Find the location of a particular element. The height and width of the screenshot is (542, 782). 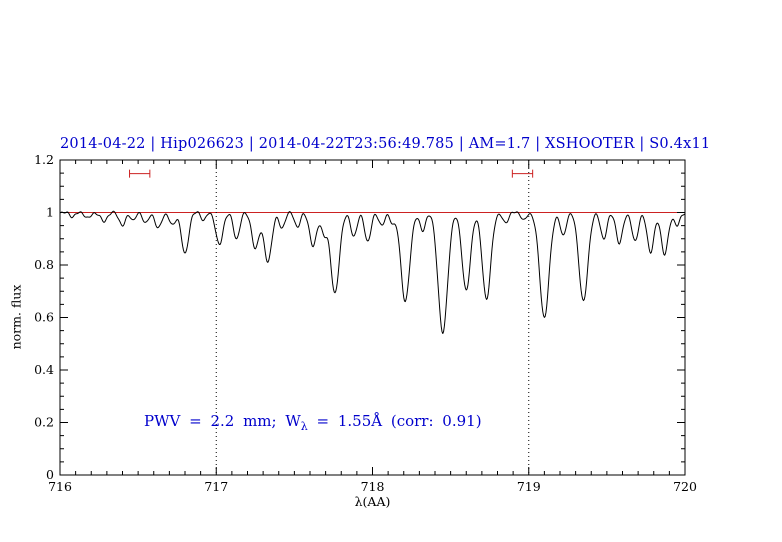

y-tick-label: 0.6 is located at coordinates (44, 317).